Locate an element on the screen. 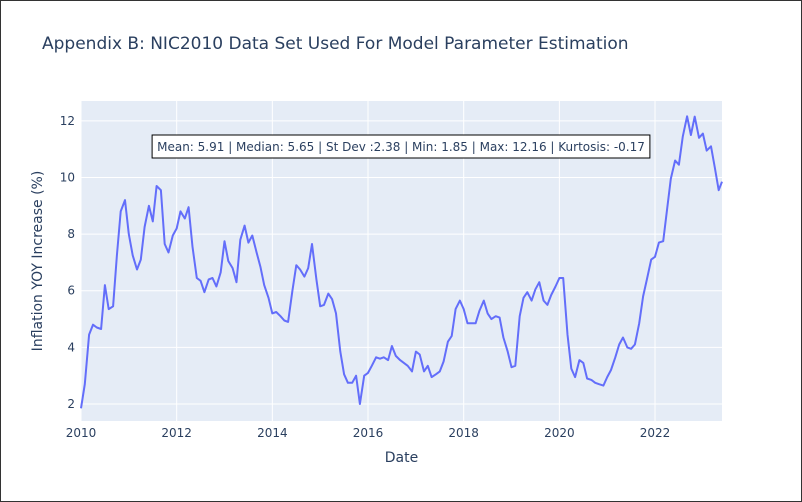 Image resolution: width=802 pixels, height=502 pixels. y-tick-label: 2 is located at coordinates (71, 404).